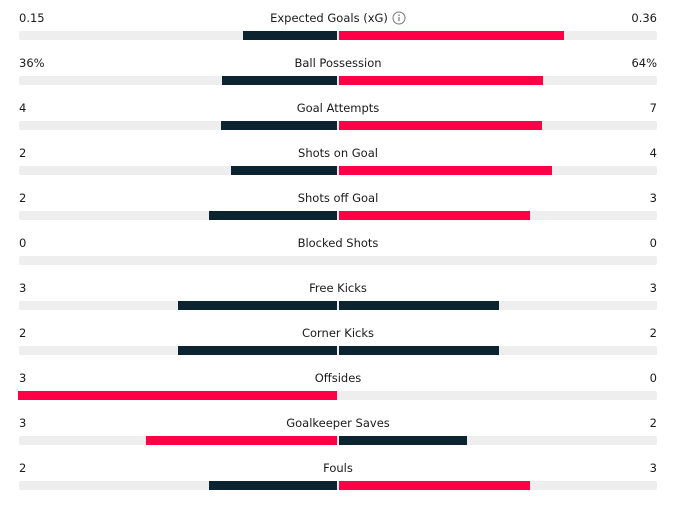  I want to click on stat-label: Expected Goals (xG), so click(338, 18).